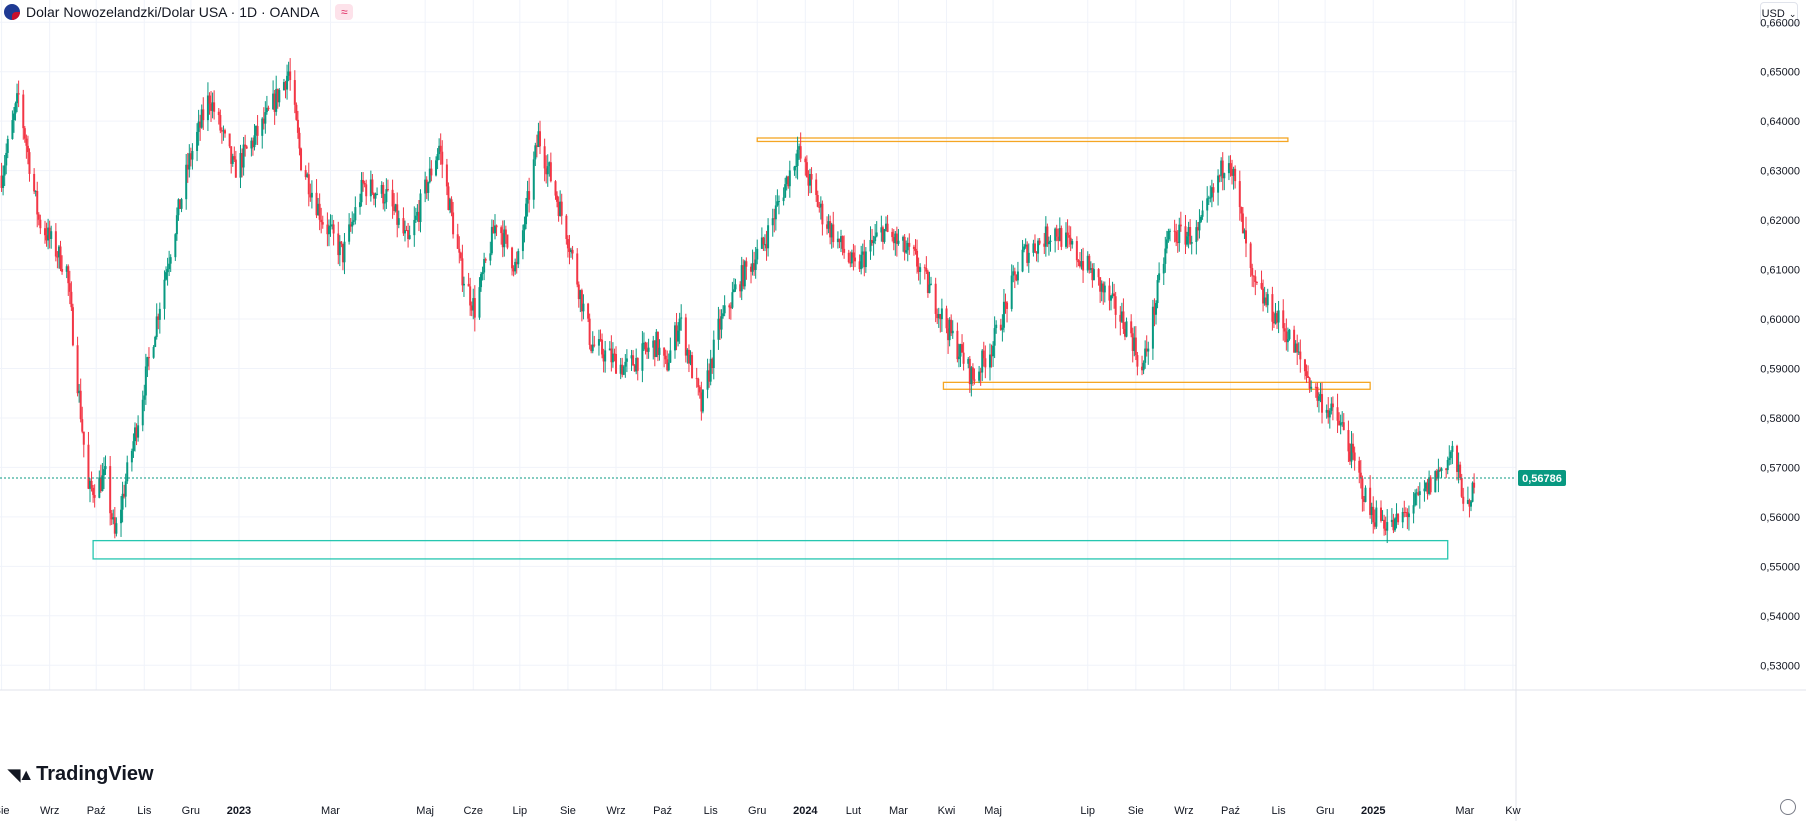 The height and width of the screenshot is (821, 1806). What do you see at coordinates (1780, 419) in the screenshot?
I see `price-tick-label: 0,58000` at bounding box center [1780, 419].